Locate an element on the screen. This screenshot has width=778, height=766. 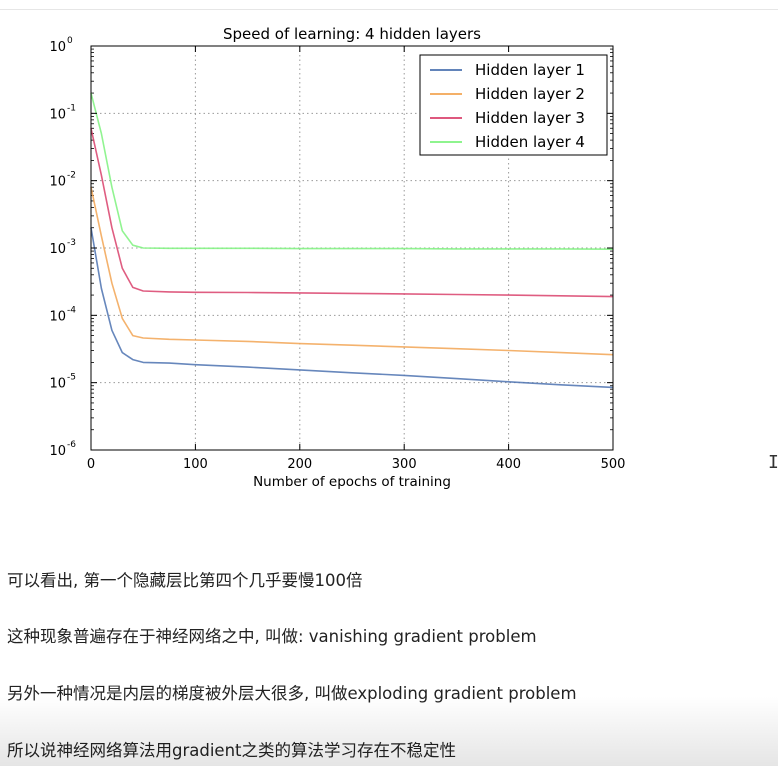
y-tick-label-exponent: -5 is located at coordinates (71, 378).